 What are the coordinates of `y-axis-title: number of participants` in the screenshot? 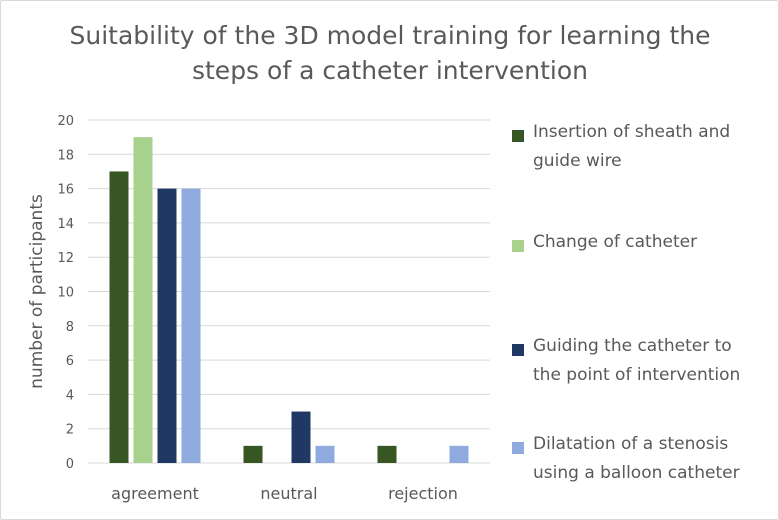 It's located at (37, 291).